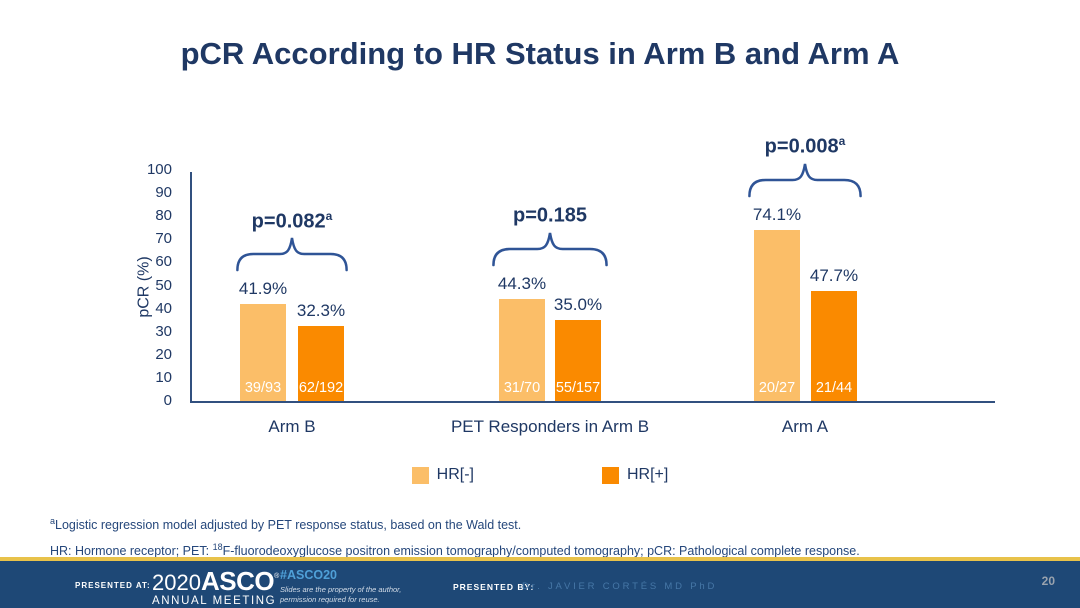 Image resolution: width=1080 pixels, height=608 pixels. Describe the element at coordinates (834, 275) in the screenshot. I see `bar-value-label: 47.7%` at that location.